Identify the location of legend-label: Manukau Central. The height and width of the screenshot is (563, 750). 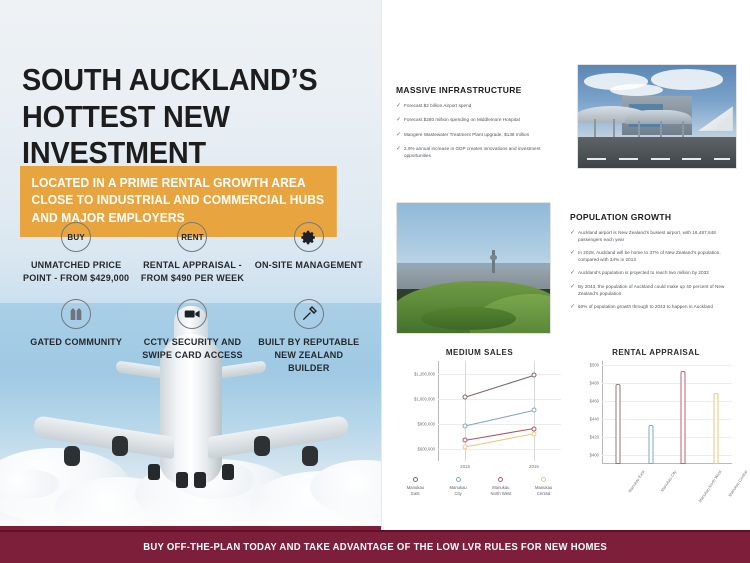
(544, 491).